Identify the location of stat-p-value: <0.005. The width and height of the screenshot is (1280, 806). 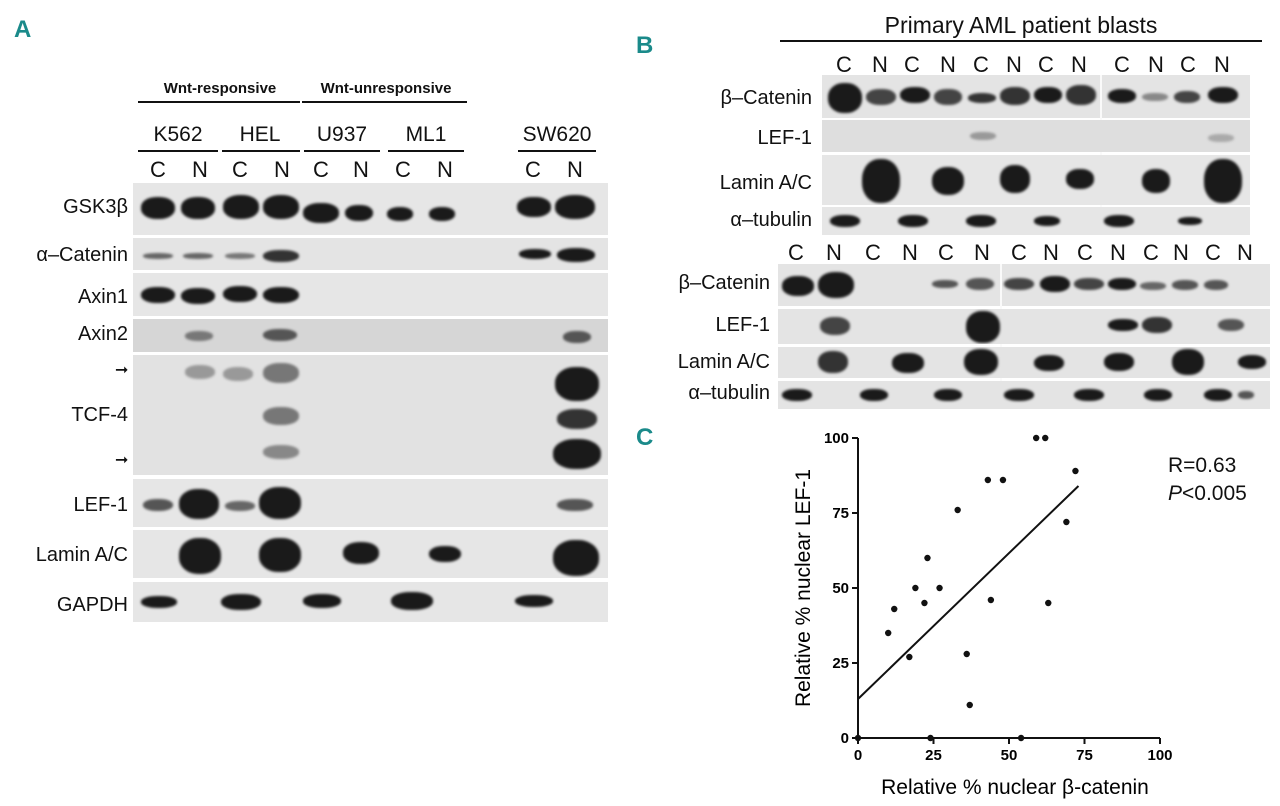
(1214, 493).